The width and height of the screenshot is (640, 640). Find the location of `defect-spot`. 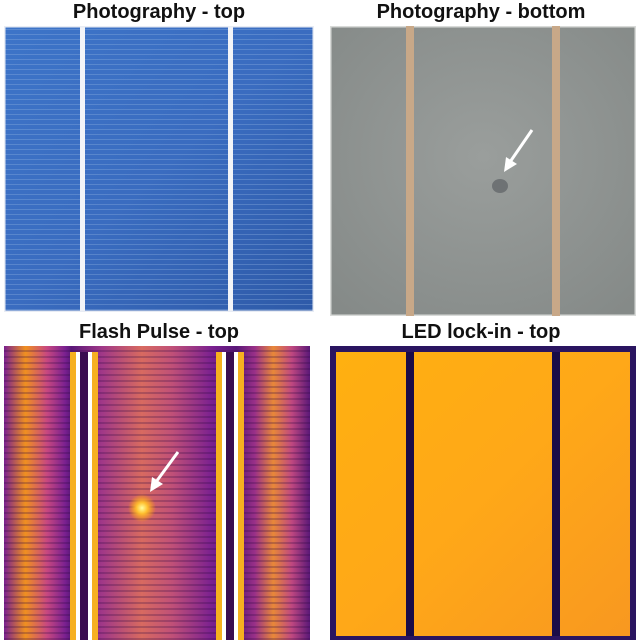

defect-spot is located at coordinates (500, 186).